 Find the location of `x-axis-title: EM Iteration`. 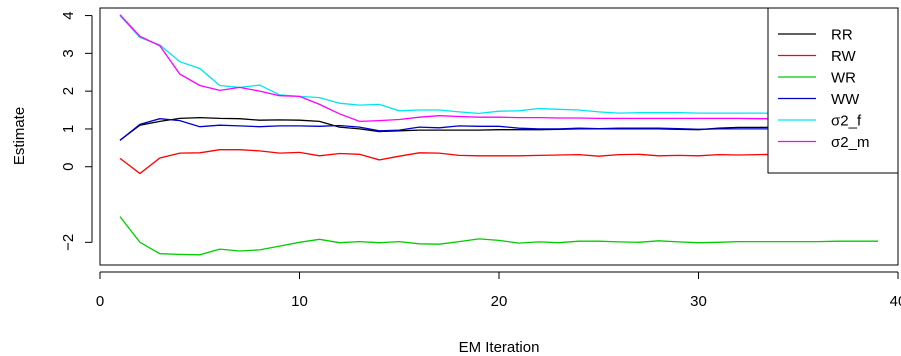

x-axis-title: EM Iteration is located at coordinates (499, 347).